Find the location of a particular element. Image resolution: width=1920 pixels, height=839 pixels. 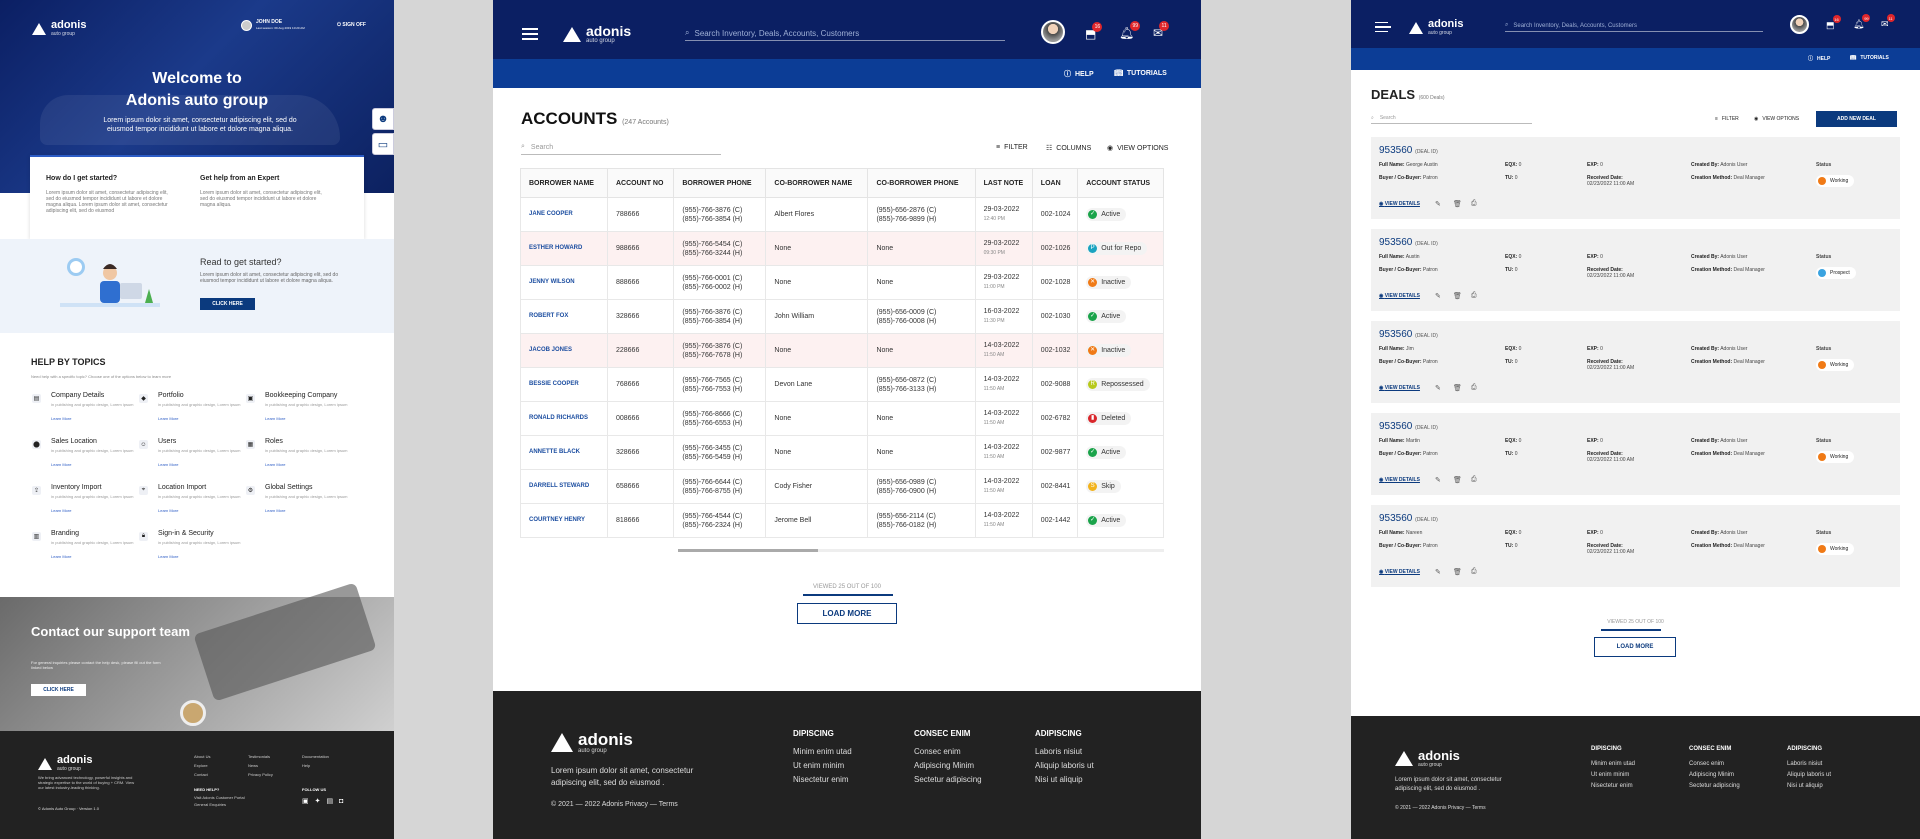

contact-click-button: CLICK HERE is located at coordinates (58, 690).